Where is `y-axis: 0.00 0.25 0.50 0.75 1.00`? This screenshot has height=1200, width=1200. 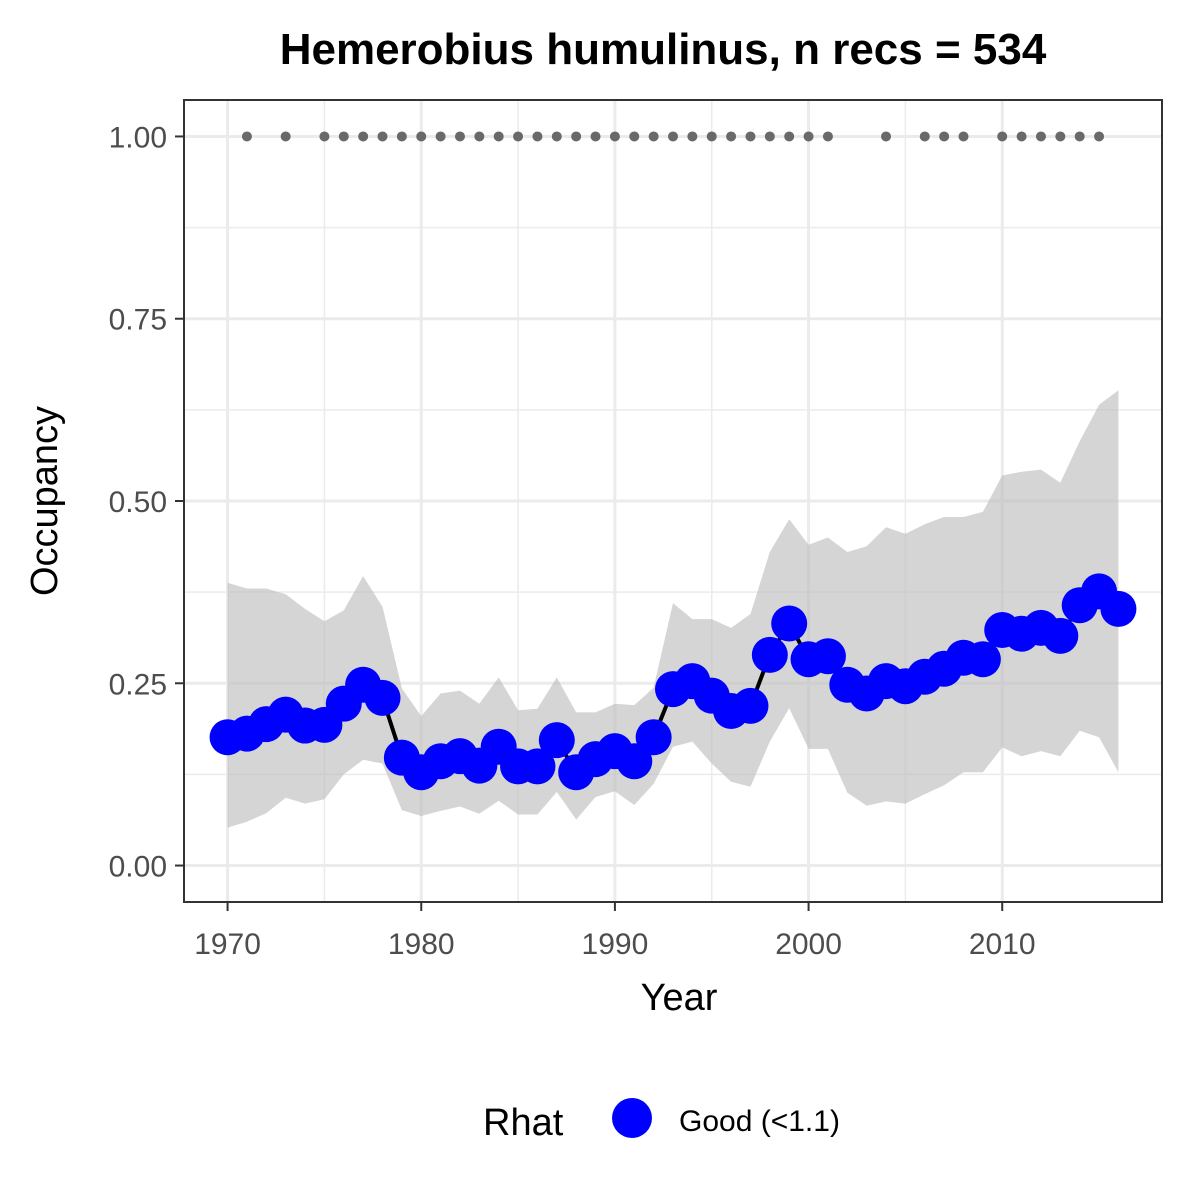
y-axis: 0.00 0.25 0.50 0.75 1.00 is located at coordinates (146, 502).